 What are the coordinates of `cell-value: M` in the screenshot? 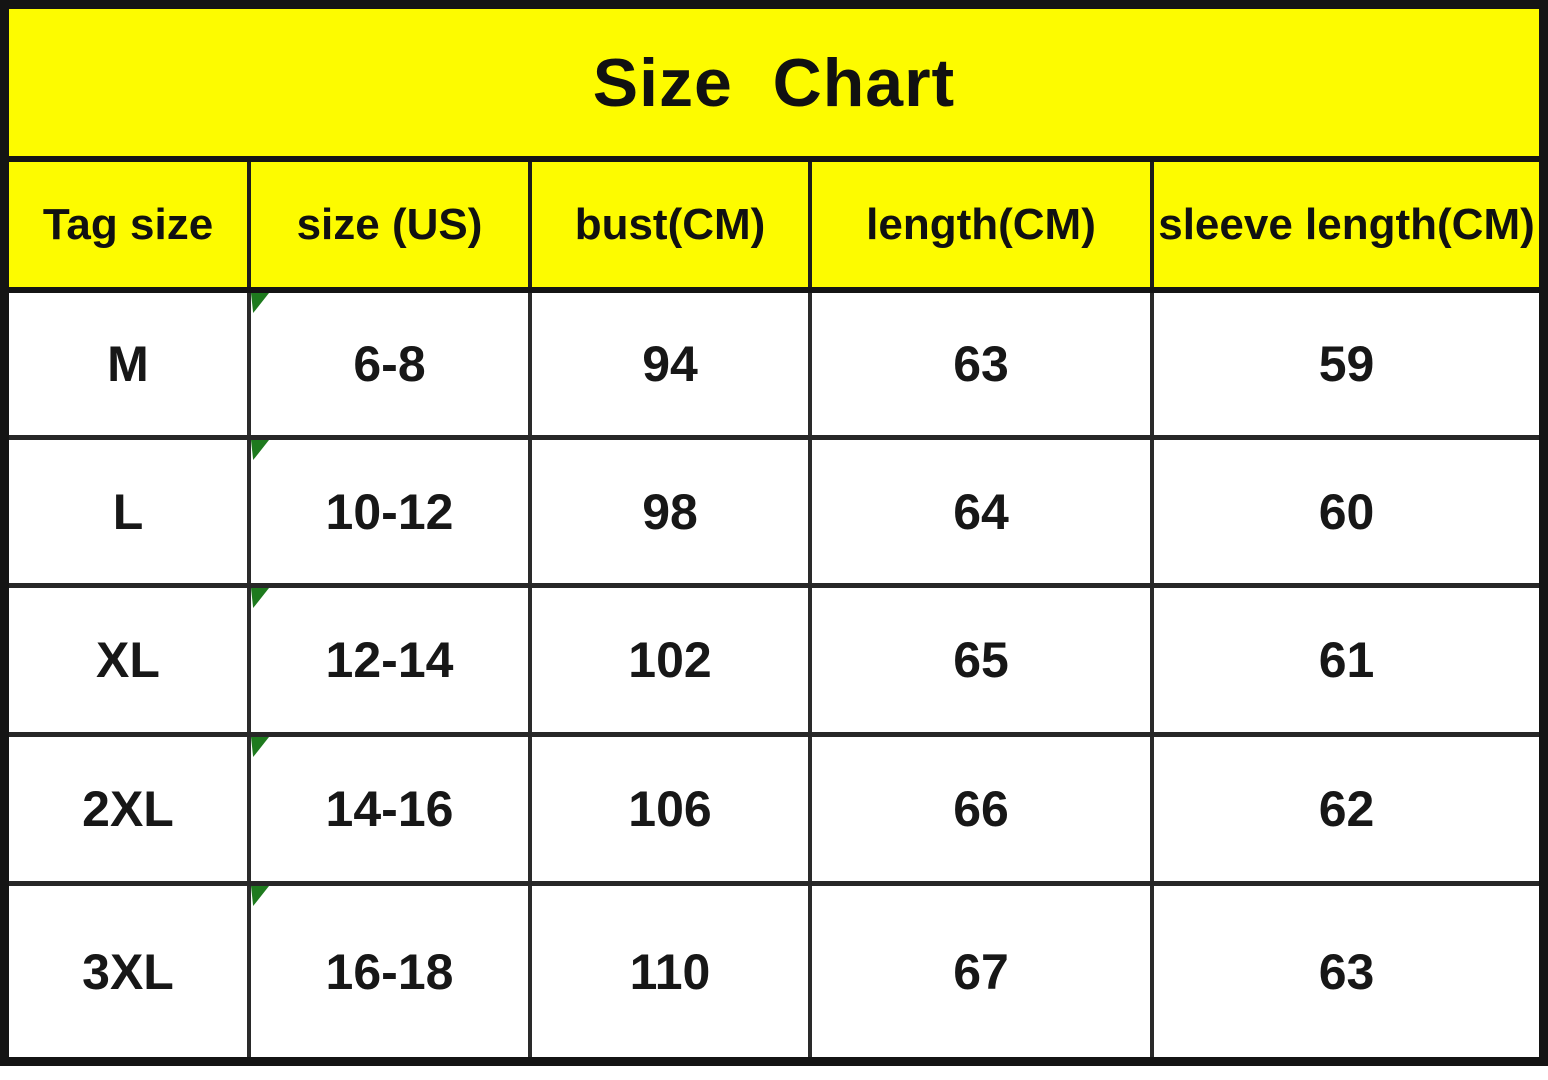 It's located at (128, 364).